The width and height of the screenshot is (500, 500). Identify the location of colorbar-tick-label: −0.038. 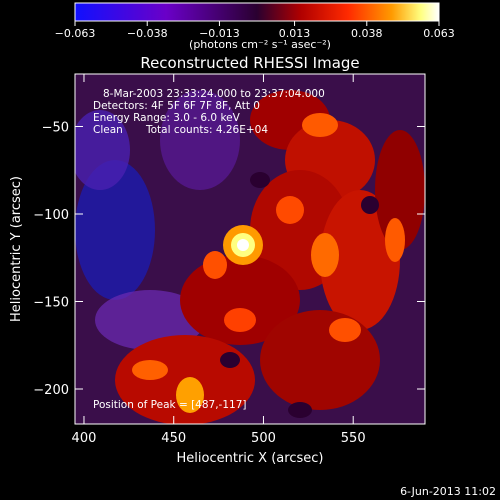
(147, 33).